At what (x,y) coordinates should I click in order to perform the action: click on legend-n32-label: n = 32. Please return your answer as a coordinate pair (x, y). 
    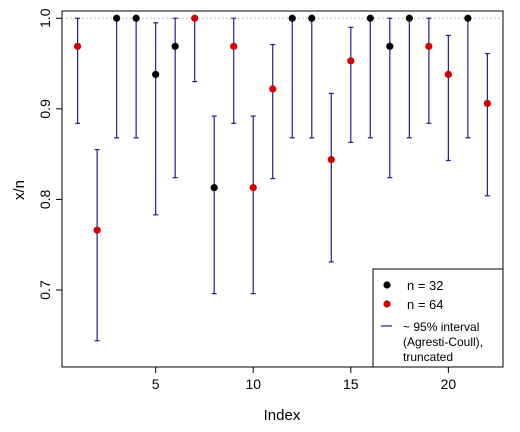
    Looking at the image, I should click on (425, 285).